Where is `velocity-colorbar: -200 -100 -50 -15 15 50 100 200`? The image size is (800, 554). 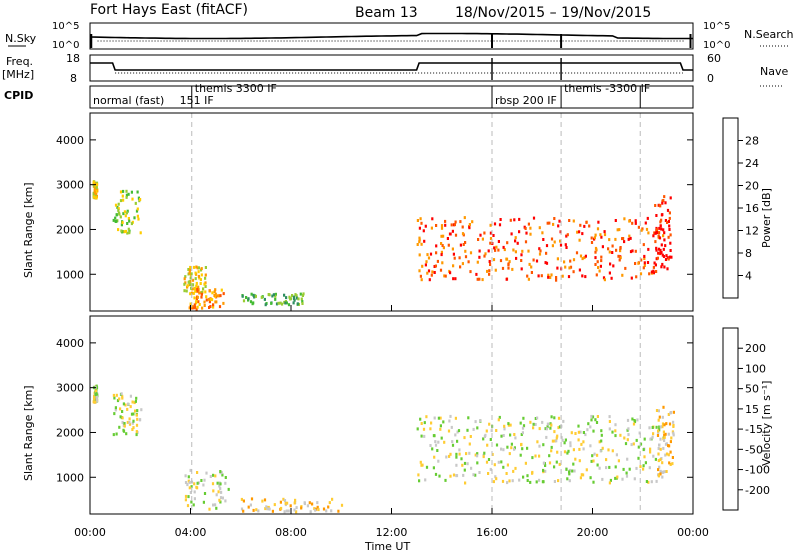
velocity-colorbar: -200 -100 -50 -15 15 50 100 200 is located at coordinates (746, 419).